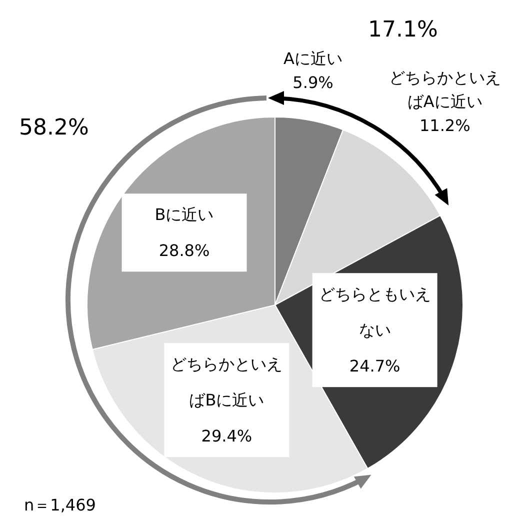 The height and width of the screenshot is (524, 531). I want to click on text: 58.2%, so click(54, 128).